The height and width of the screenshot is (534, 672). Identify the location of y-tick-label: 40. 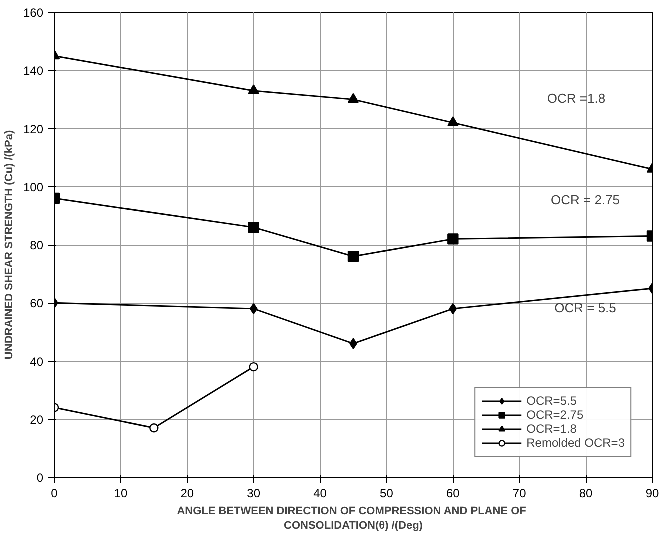
(37, 361).